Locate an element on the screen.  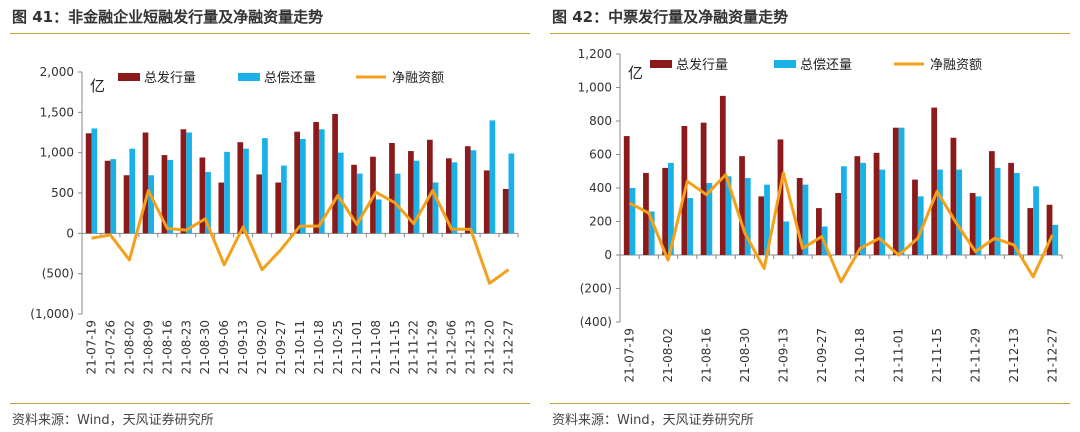
y-tick-label: 1,500 is located at coordinates (57, 112).